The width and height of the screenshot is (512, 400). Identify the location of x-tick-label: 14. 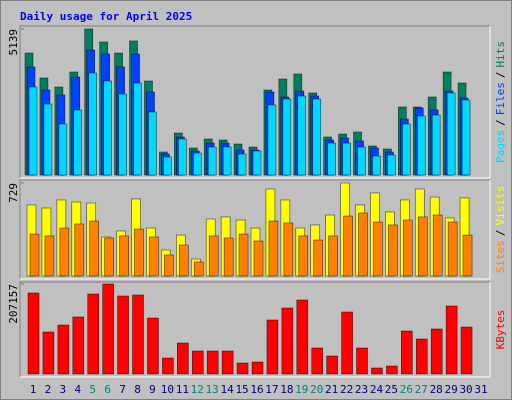
(228, 389).